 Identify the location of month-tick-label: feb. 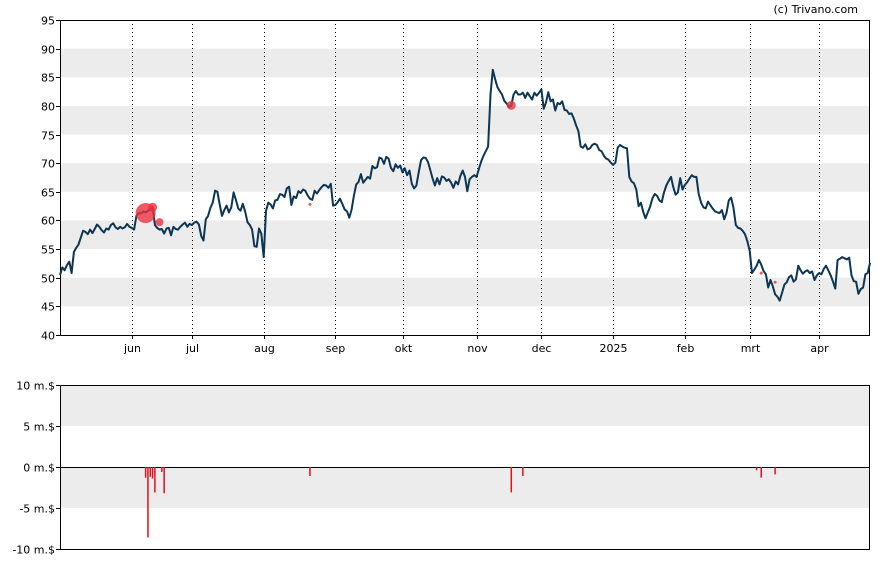
(686, 348).